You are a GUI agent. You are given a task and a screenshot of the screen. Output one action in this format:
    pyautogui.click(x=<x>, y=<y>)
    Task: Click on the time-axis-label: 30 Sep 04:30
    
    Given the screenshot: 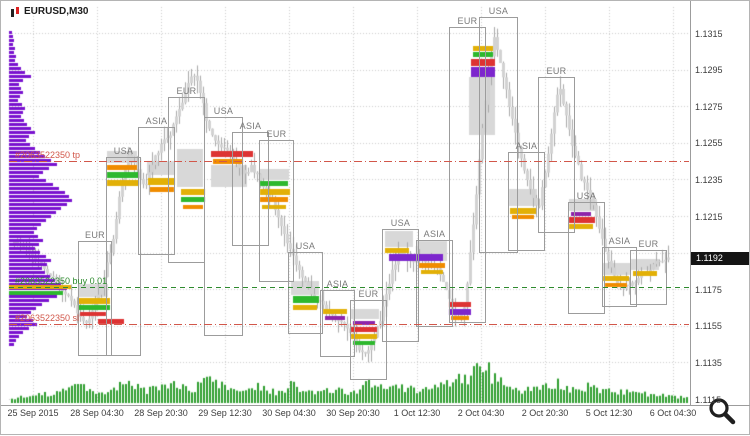 What is the action you would take?
    pyautogui.click(x=289, y=413)
    